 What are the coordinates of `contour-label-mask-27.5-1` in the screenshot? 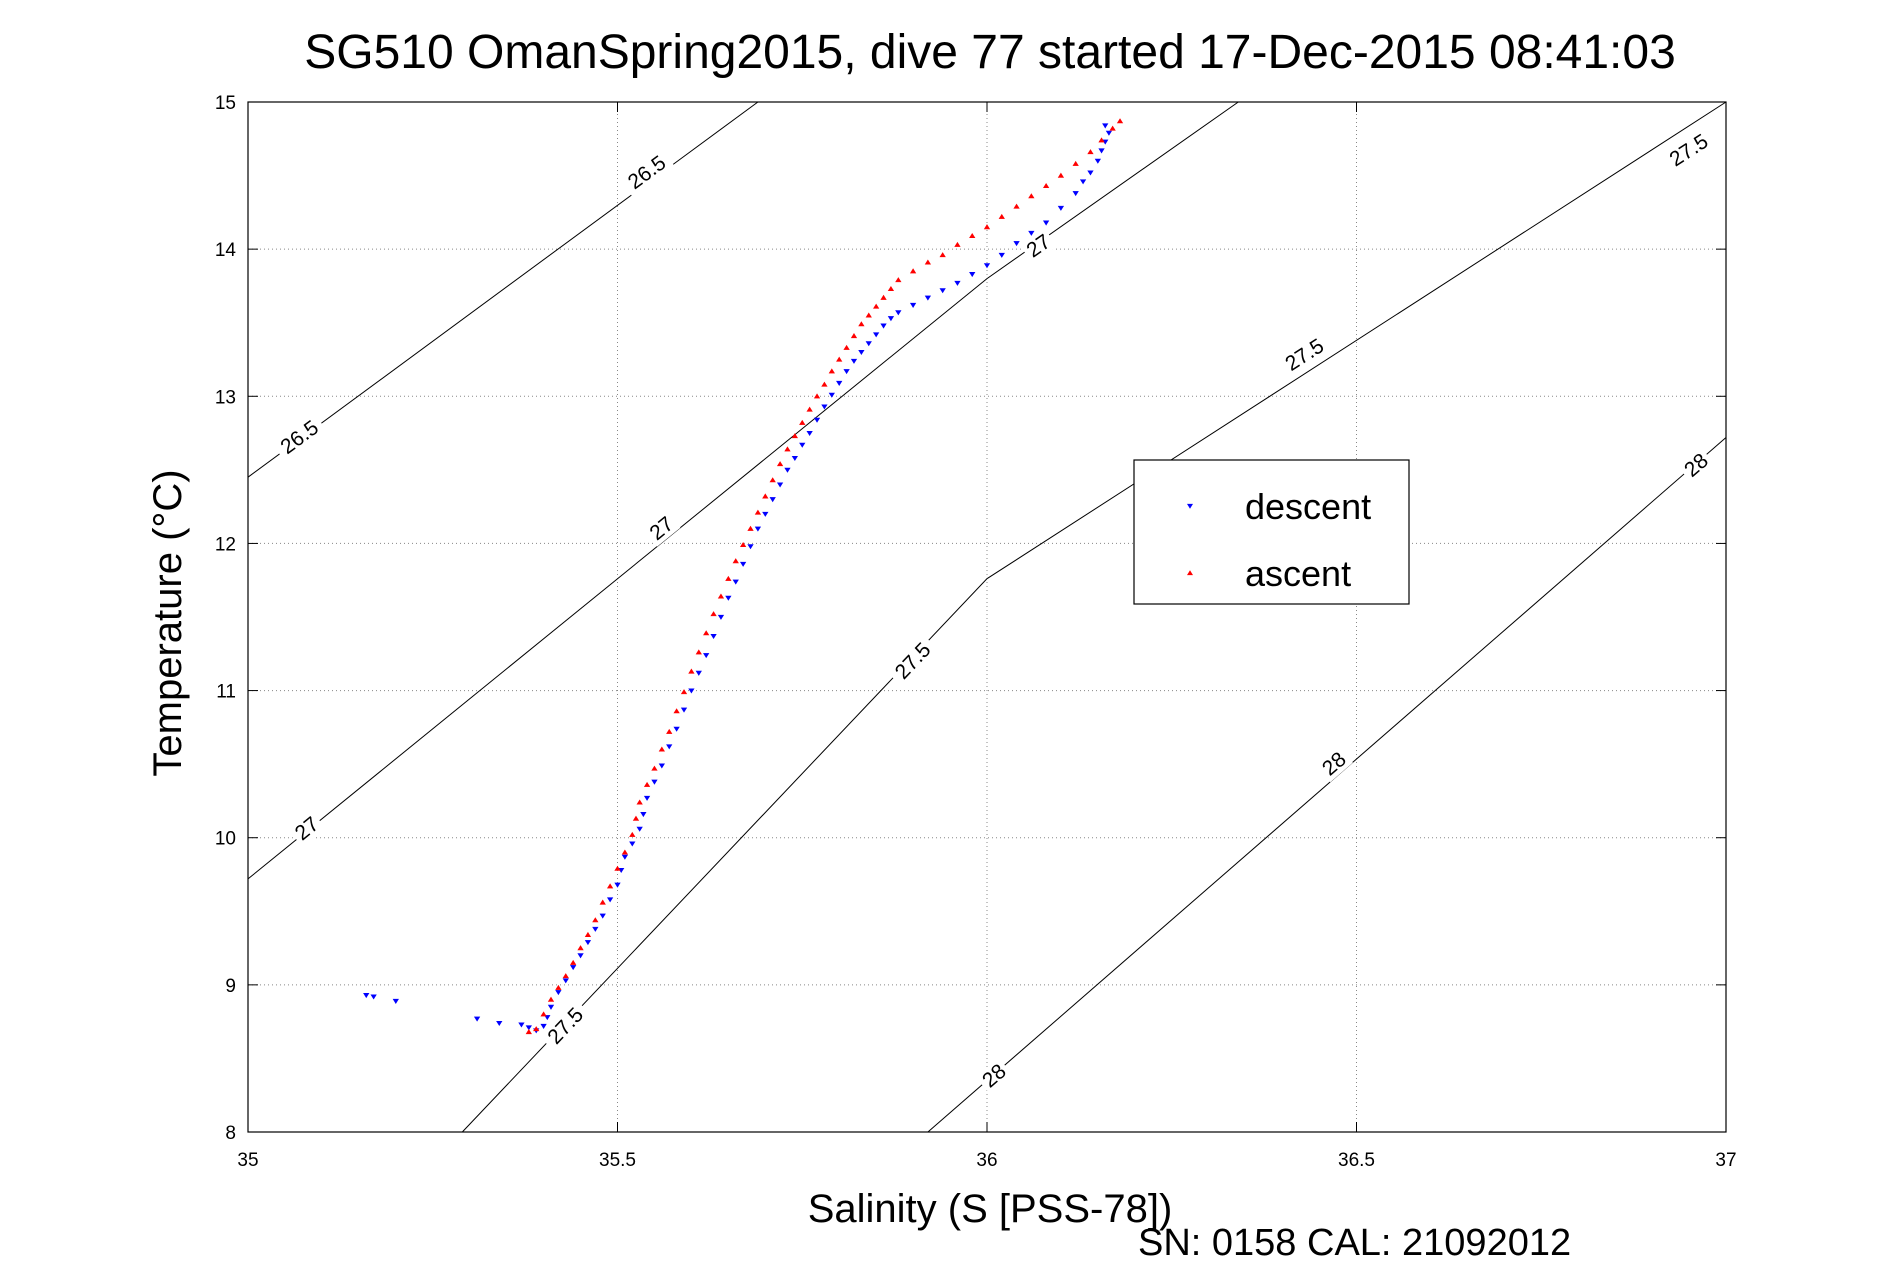 It's located at (913, 661).